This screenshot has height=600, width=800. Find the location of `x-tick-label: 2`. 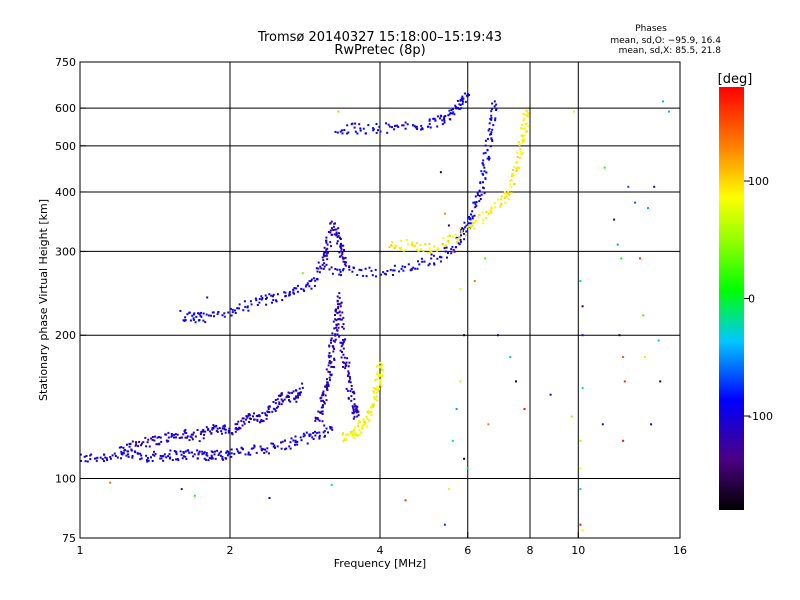

x-tick-label: 2 is located at coordinates (230, 550).